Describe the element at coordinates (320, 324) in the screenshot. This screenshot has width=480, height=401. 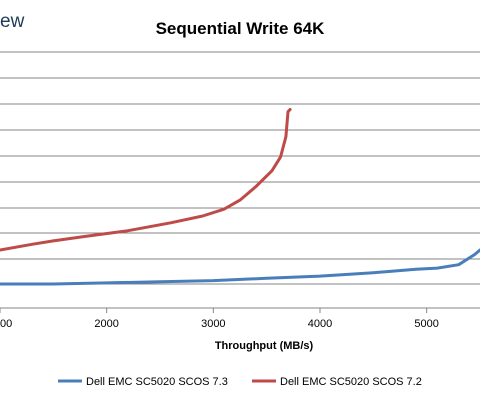
I see `x-tick-label-3: 4000` at that location.